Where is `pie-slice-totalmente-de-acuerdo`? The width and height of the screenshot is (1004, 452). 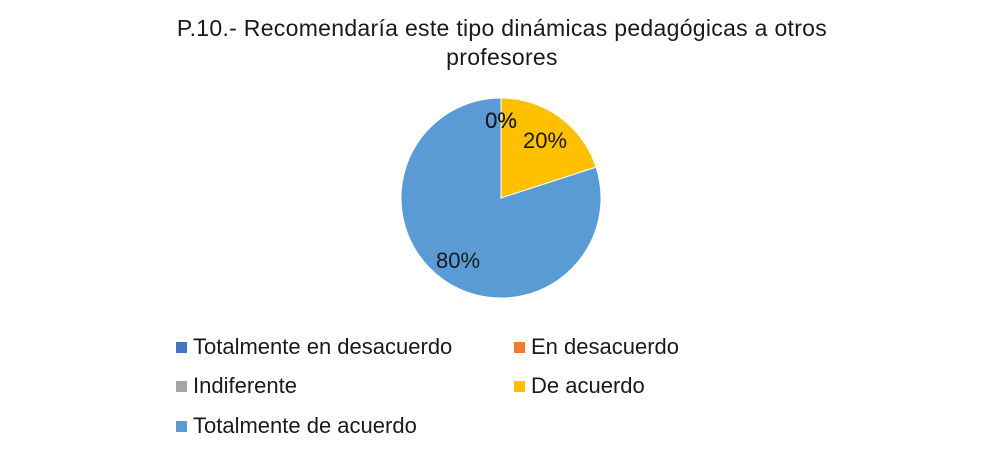
pie-slice-totalmente-de-acuerdo is located at coordinates (501, 198).